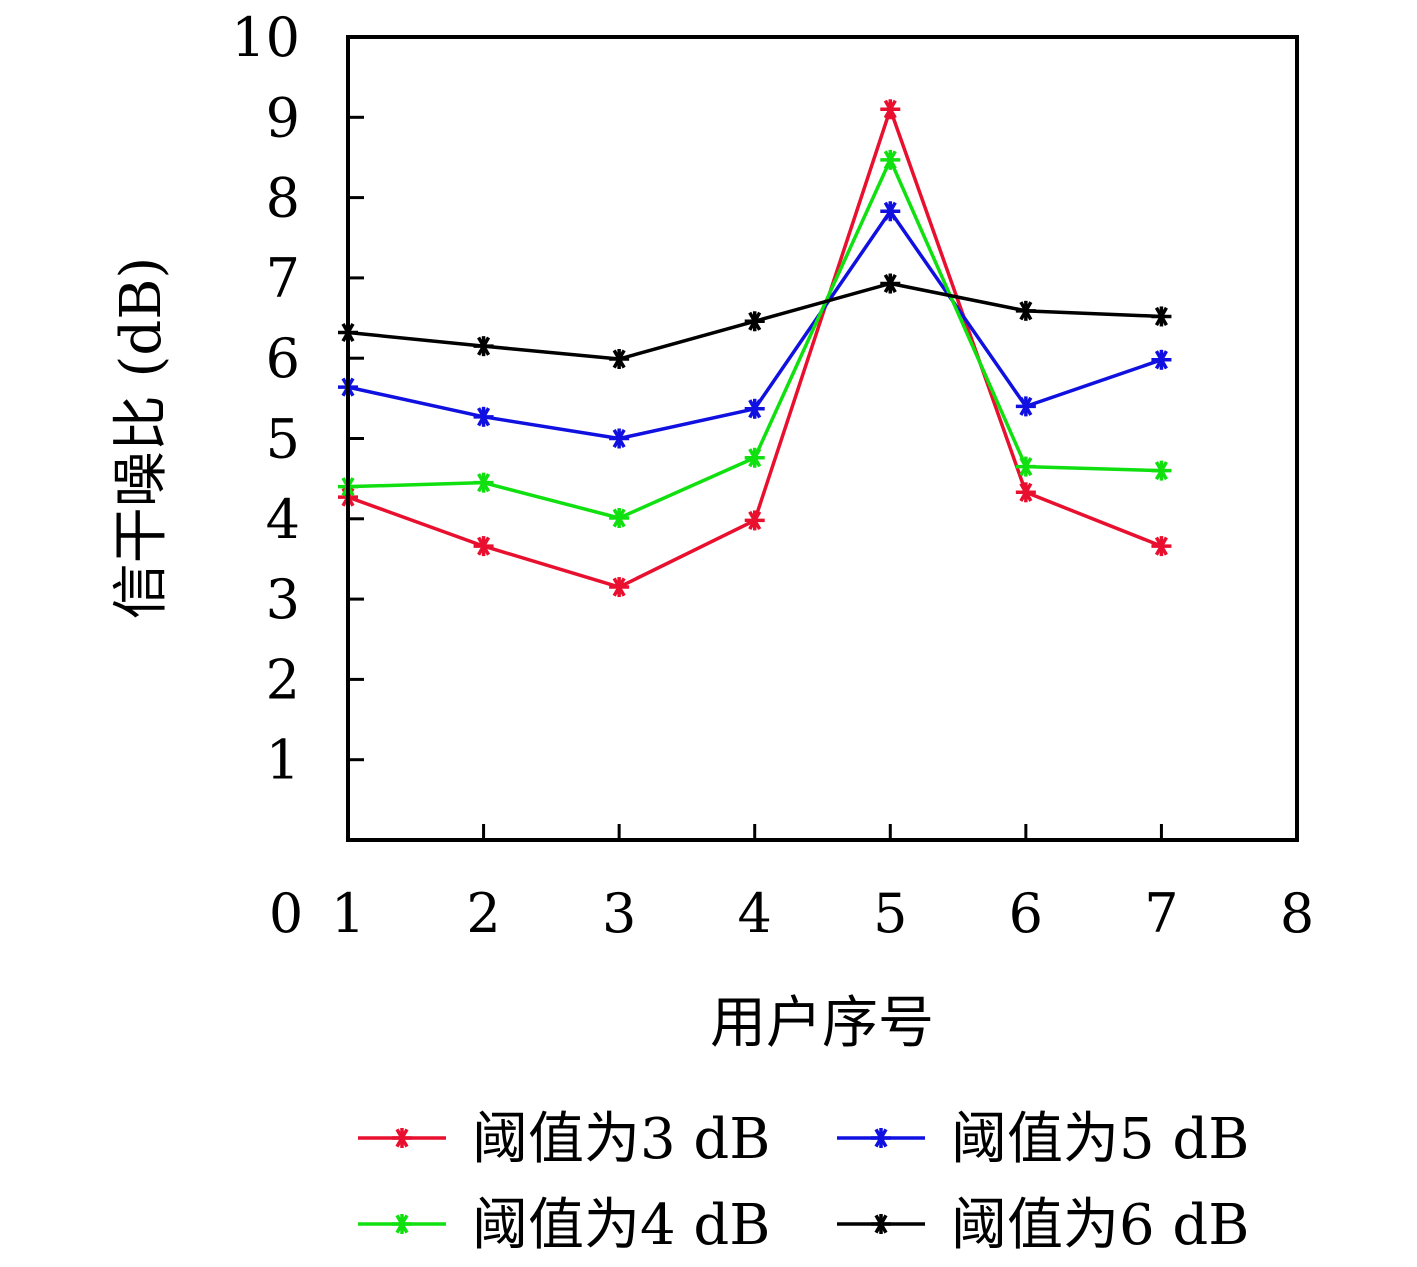 The image size is (1417, 1267). What do you see at coordinates (283, 519) in the screenshot?
I see `y-tick-label: 4` at bounding box center [283, 519].